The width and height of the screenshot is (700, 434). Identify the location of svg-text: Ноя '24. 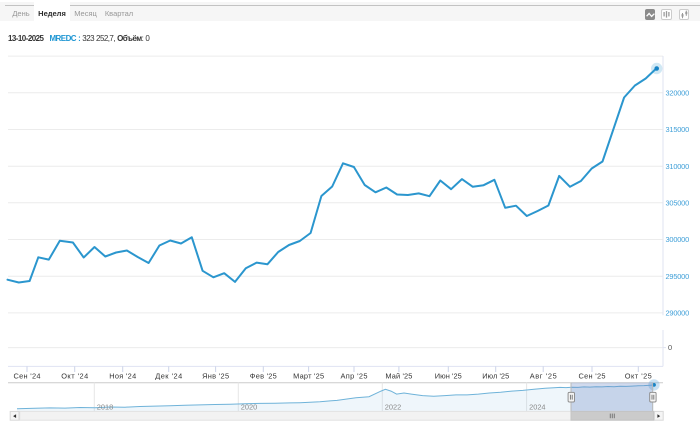
(122, 376).